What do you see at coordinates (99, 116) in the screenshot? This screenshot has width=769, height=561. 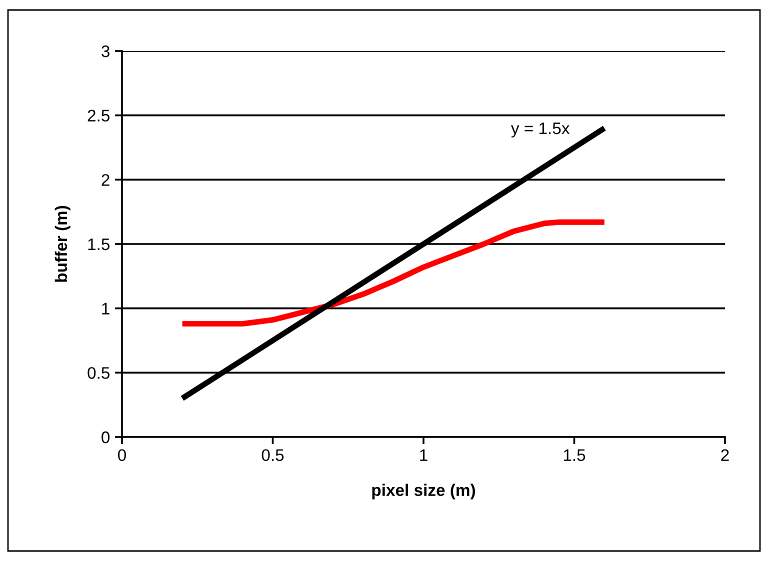 I see `y-tick-label: 2.5` at bounding box center [99, 116].